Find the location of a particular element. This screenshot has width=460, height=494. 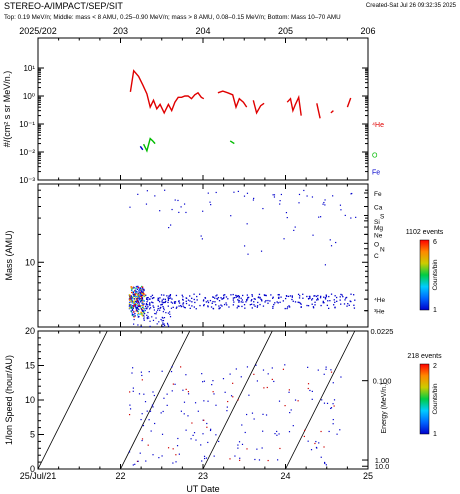

top-y-tick-label: 10⁰ is located at coordinates (29, 96).